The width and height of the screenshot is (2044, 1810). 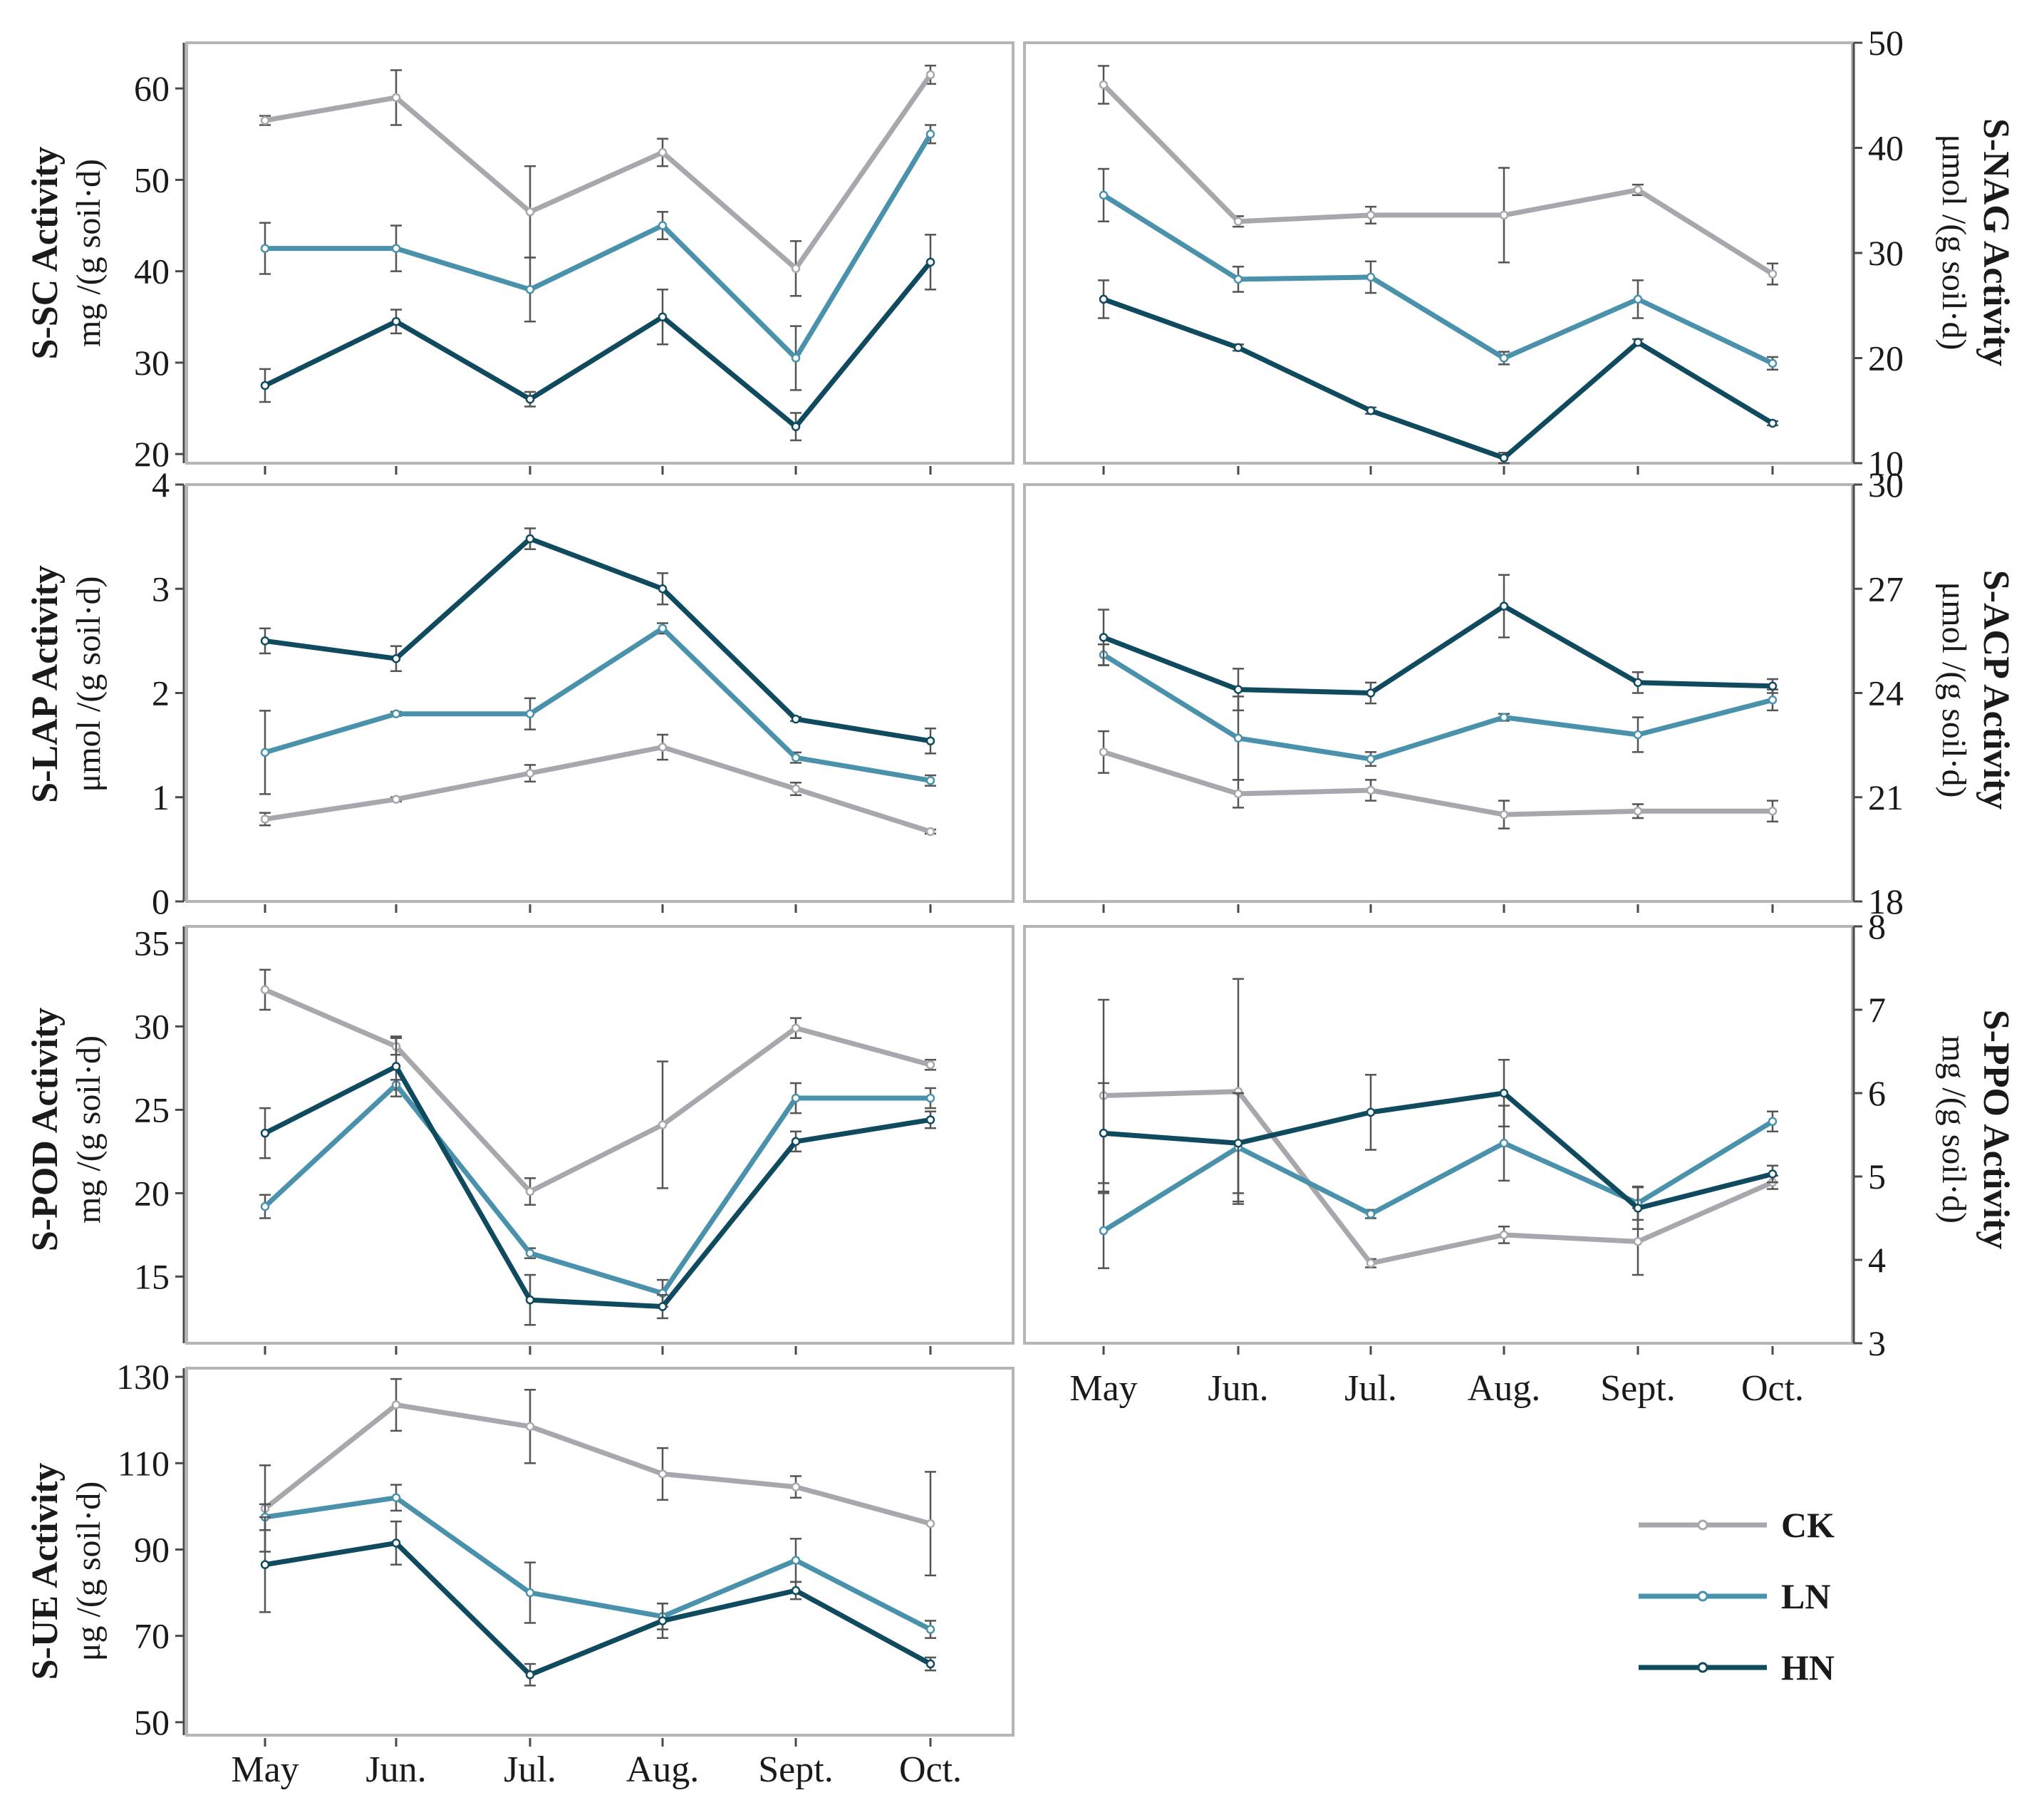 I want to click on sue-x-tick-label: Jul., so click(x=530, y=1769).